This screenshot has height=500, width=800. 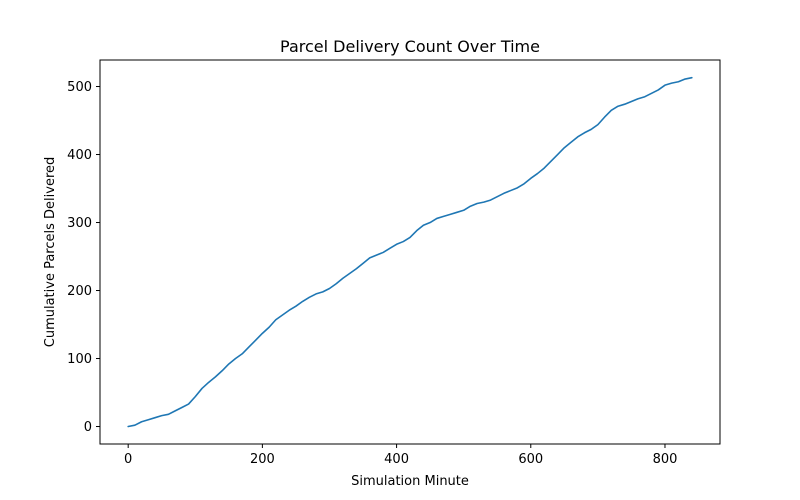 I want to click on x-tick-label: 400, so click(x=396, y=459).